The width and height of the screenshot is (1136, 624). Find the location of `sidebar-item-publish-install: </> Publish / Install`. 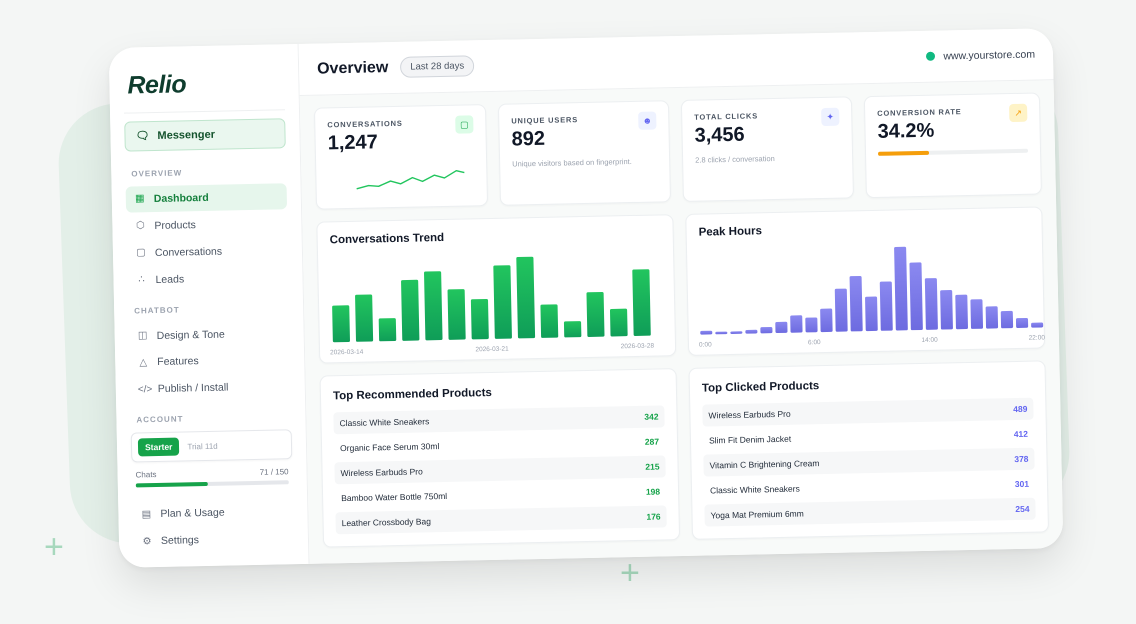

sidebar-item-publish-install: </> Publish / Install is located at coordinates (211, 388).